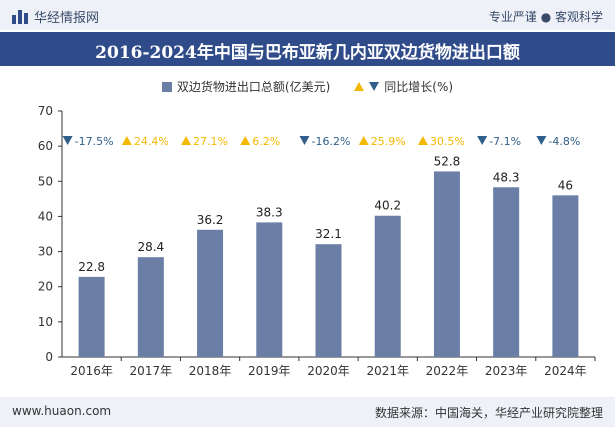 This screenshot has width=615, height=427. I want to click on legend-item-growth: 同比增长(%), so click(403, 86).